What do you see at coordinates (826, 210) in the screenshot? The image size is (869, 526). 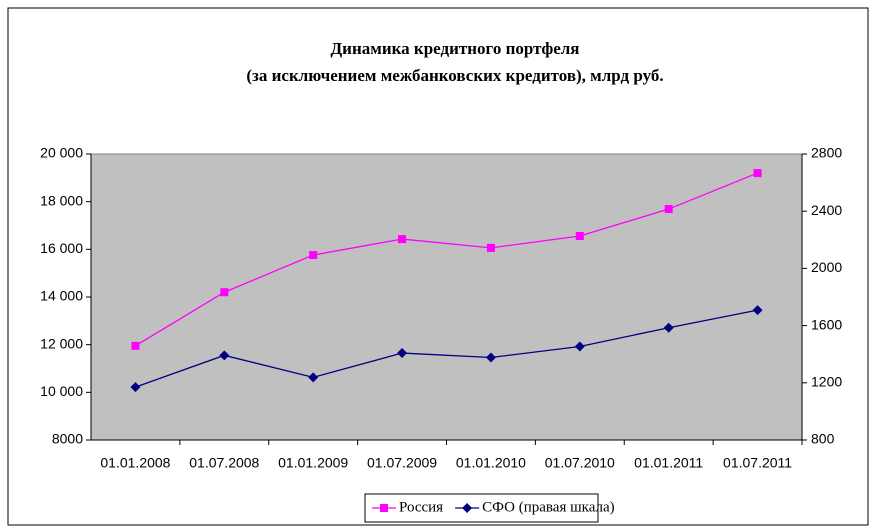 I see `y2-tick-label: 2400` at bounding box center [826, 210].